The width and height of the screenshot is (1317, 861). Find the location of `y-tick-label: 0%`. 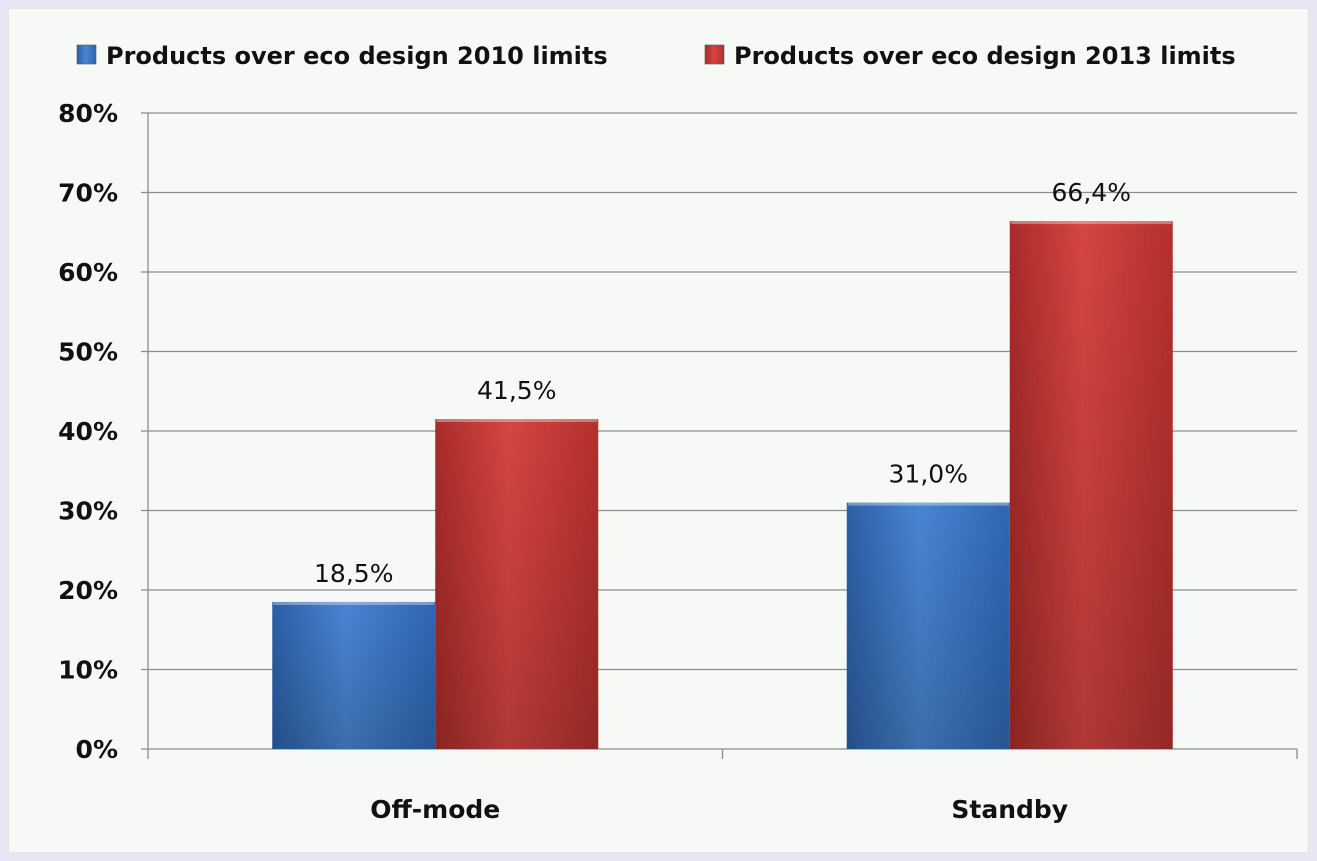

y-tick-label: 0% is located at coordinates (97, 749).